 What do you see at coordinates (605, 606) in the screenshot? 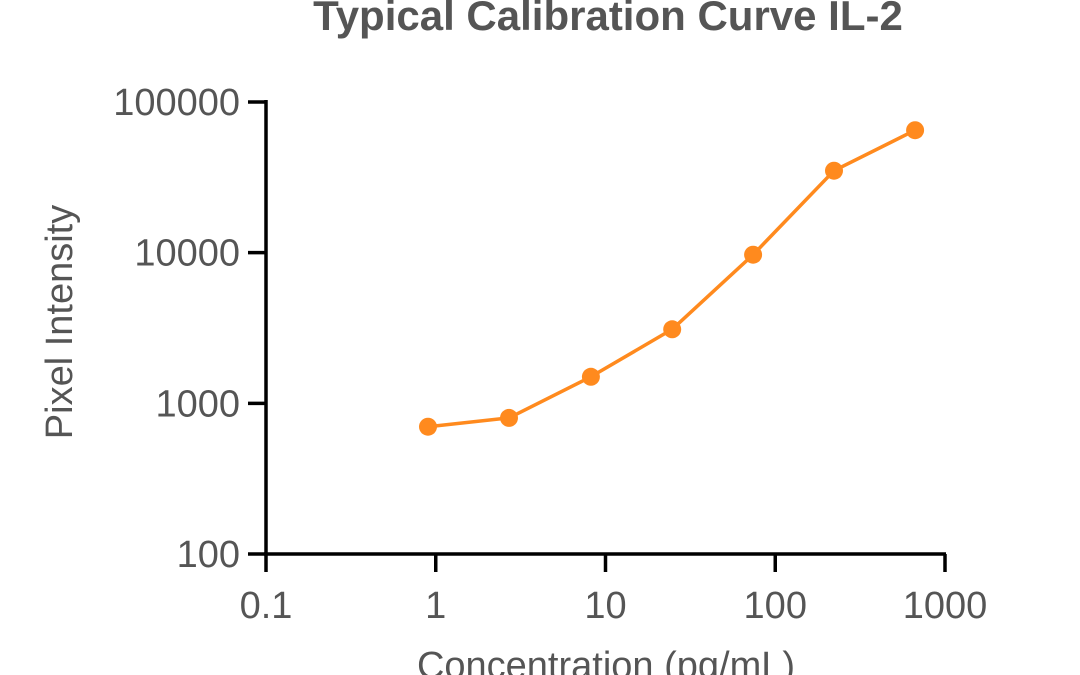
I see `x-tick-label: 10` at bounding box center [605, 606].